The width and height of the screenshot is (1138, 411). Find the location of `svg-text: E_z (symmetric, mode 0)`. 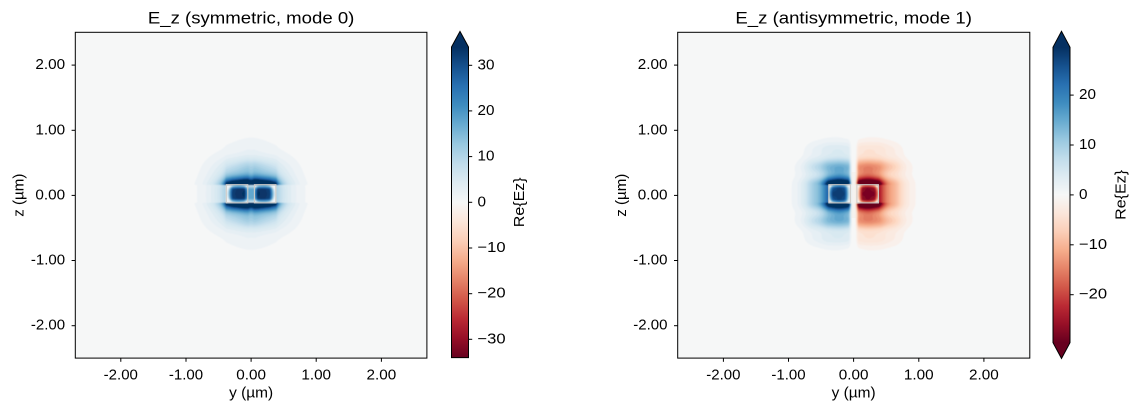

svg-text: E_z (symmetric, mode 0) is located at coordinates (251, 18).